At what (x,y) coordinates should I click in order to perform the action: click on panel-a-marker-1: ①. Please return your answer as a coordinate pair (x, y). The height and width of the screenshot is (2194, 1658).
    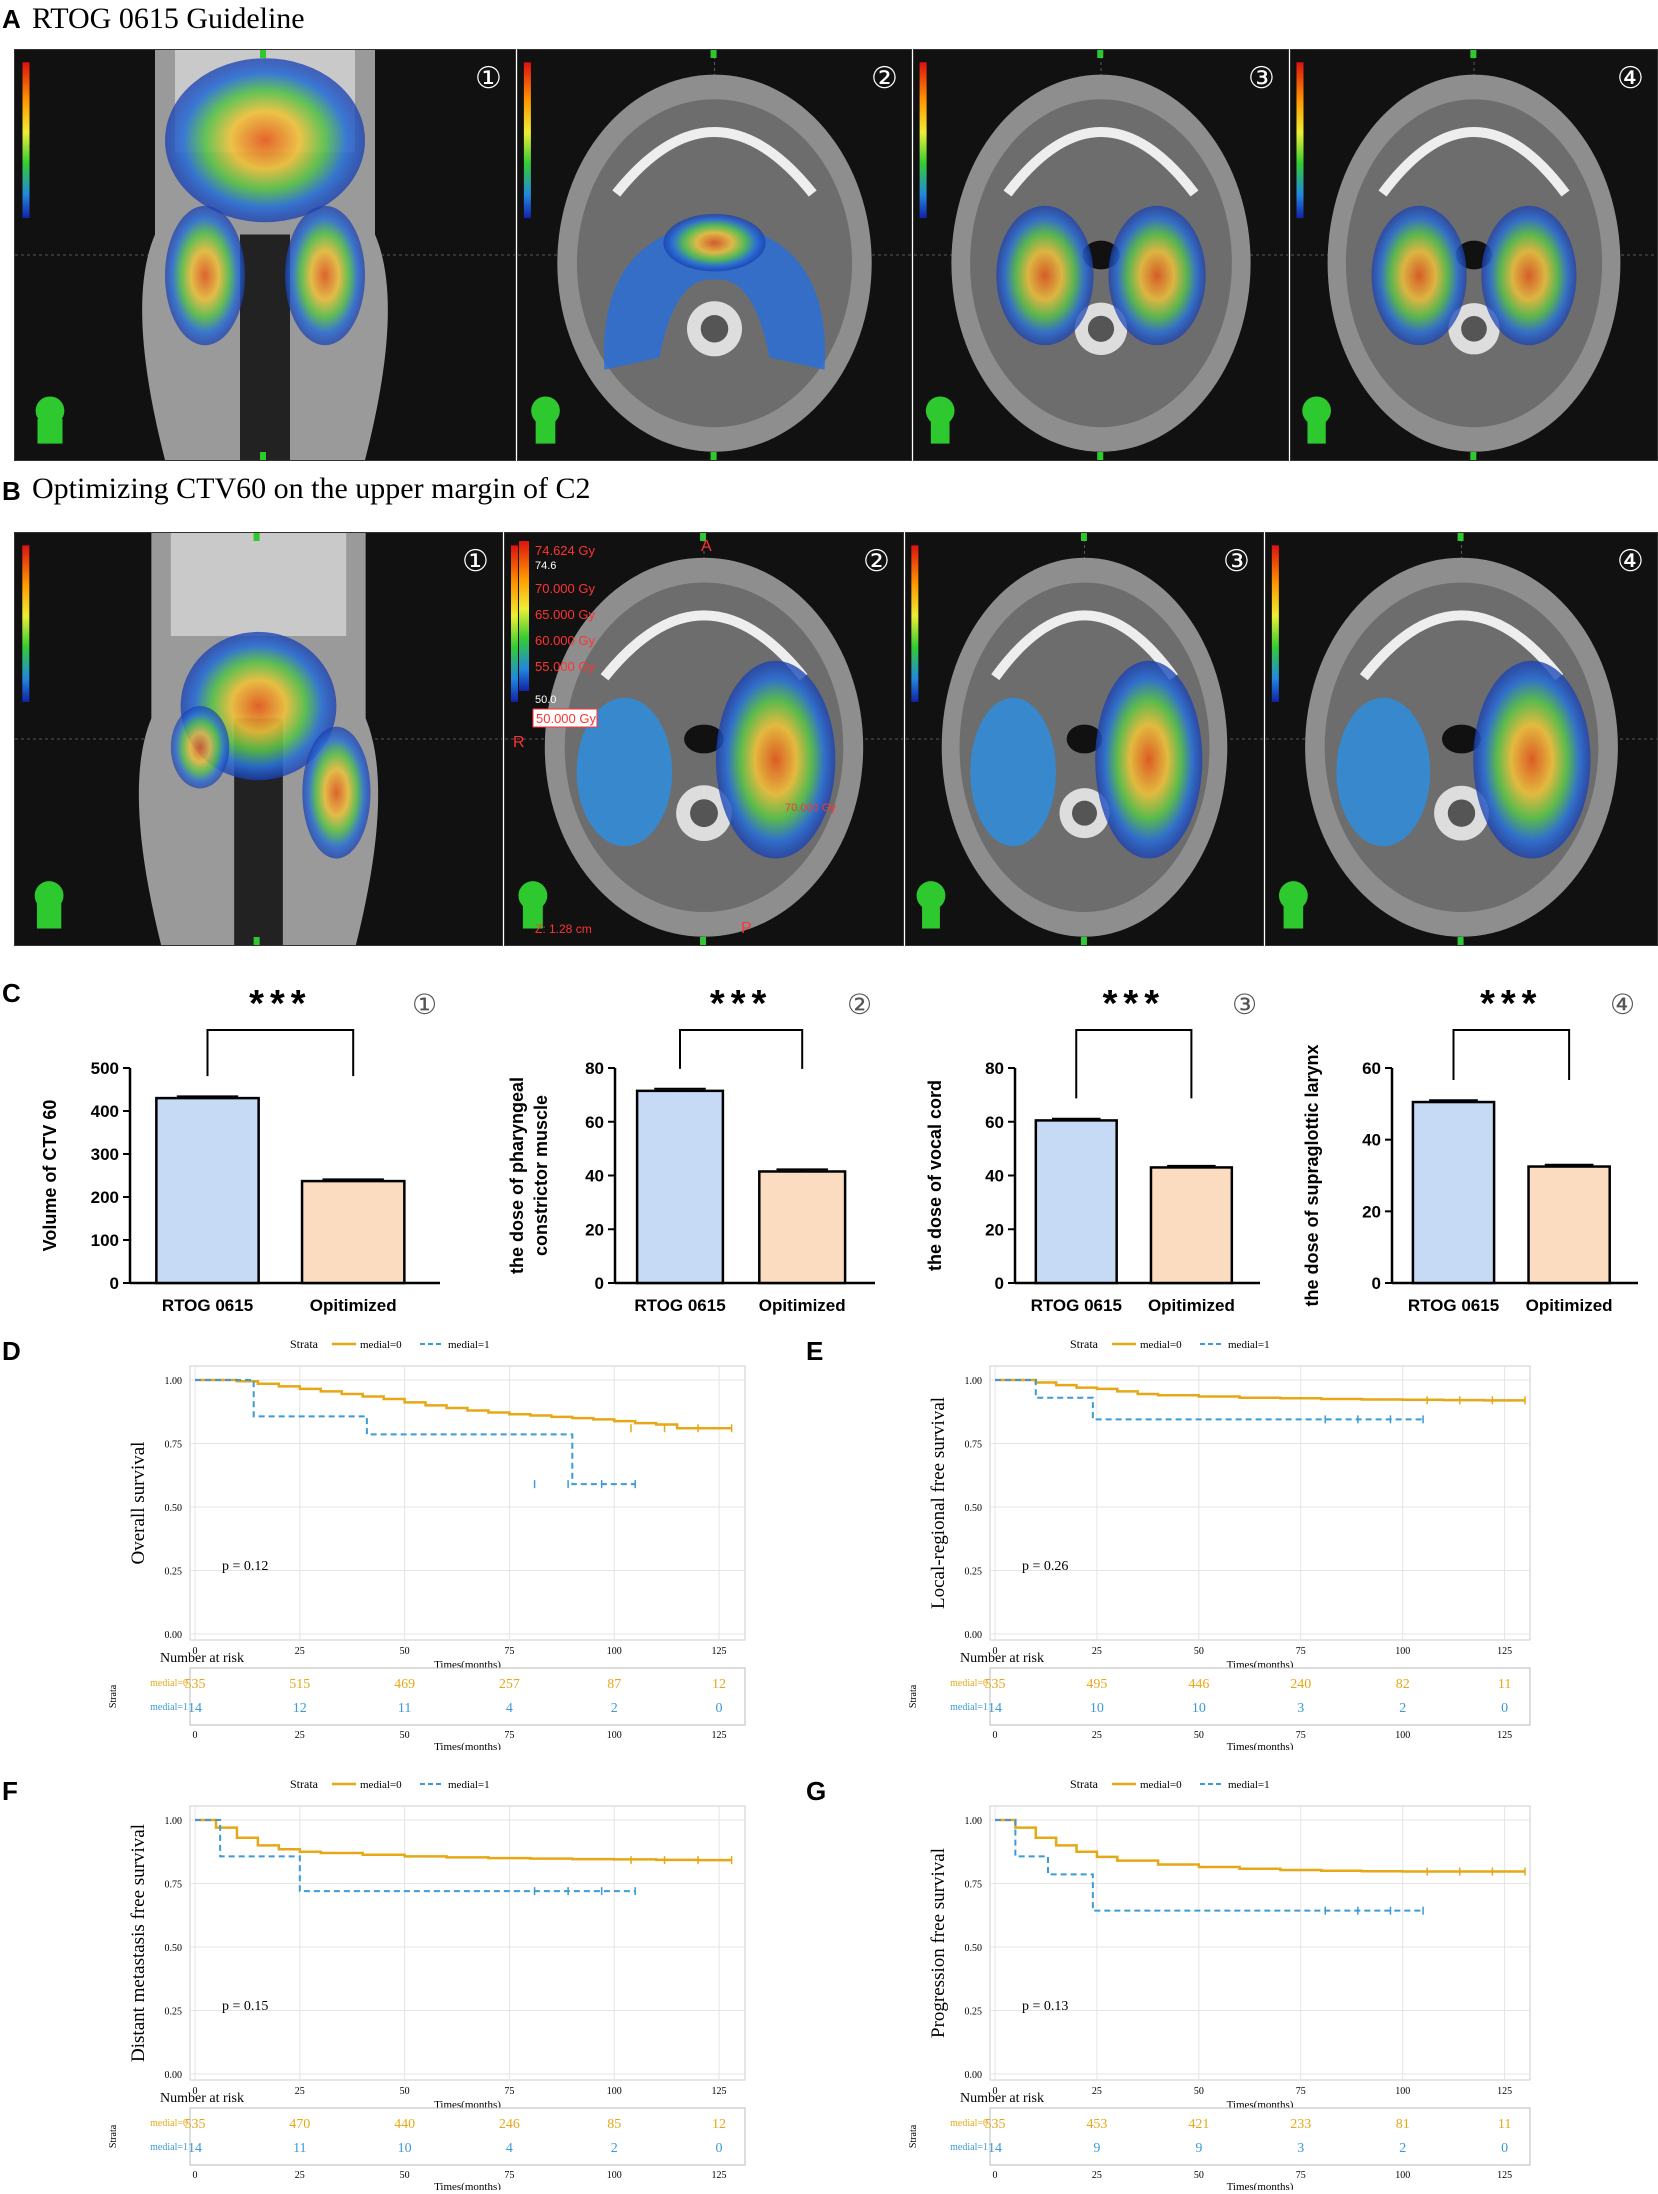
    Looking at the image, I should click on (488, 78).